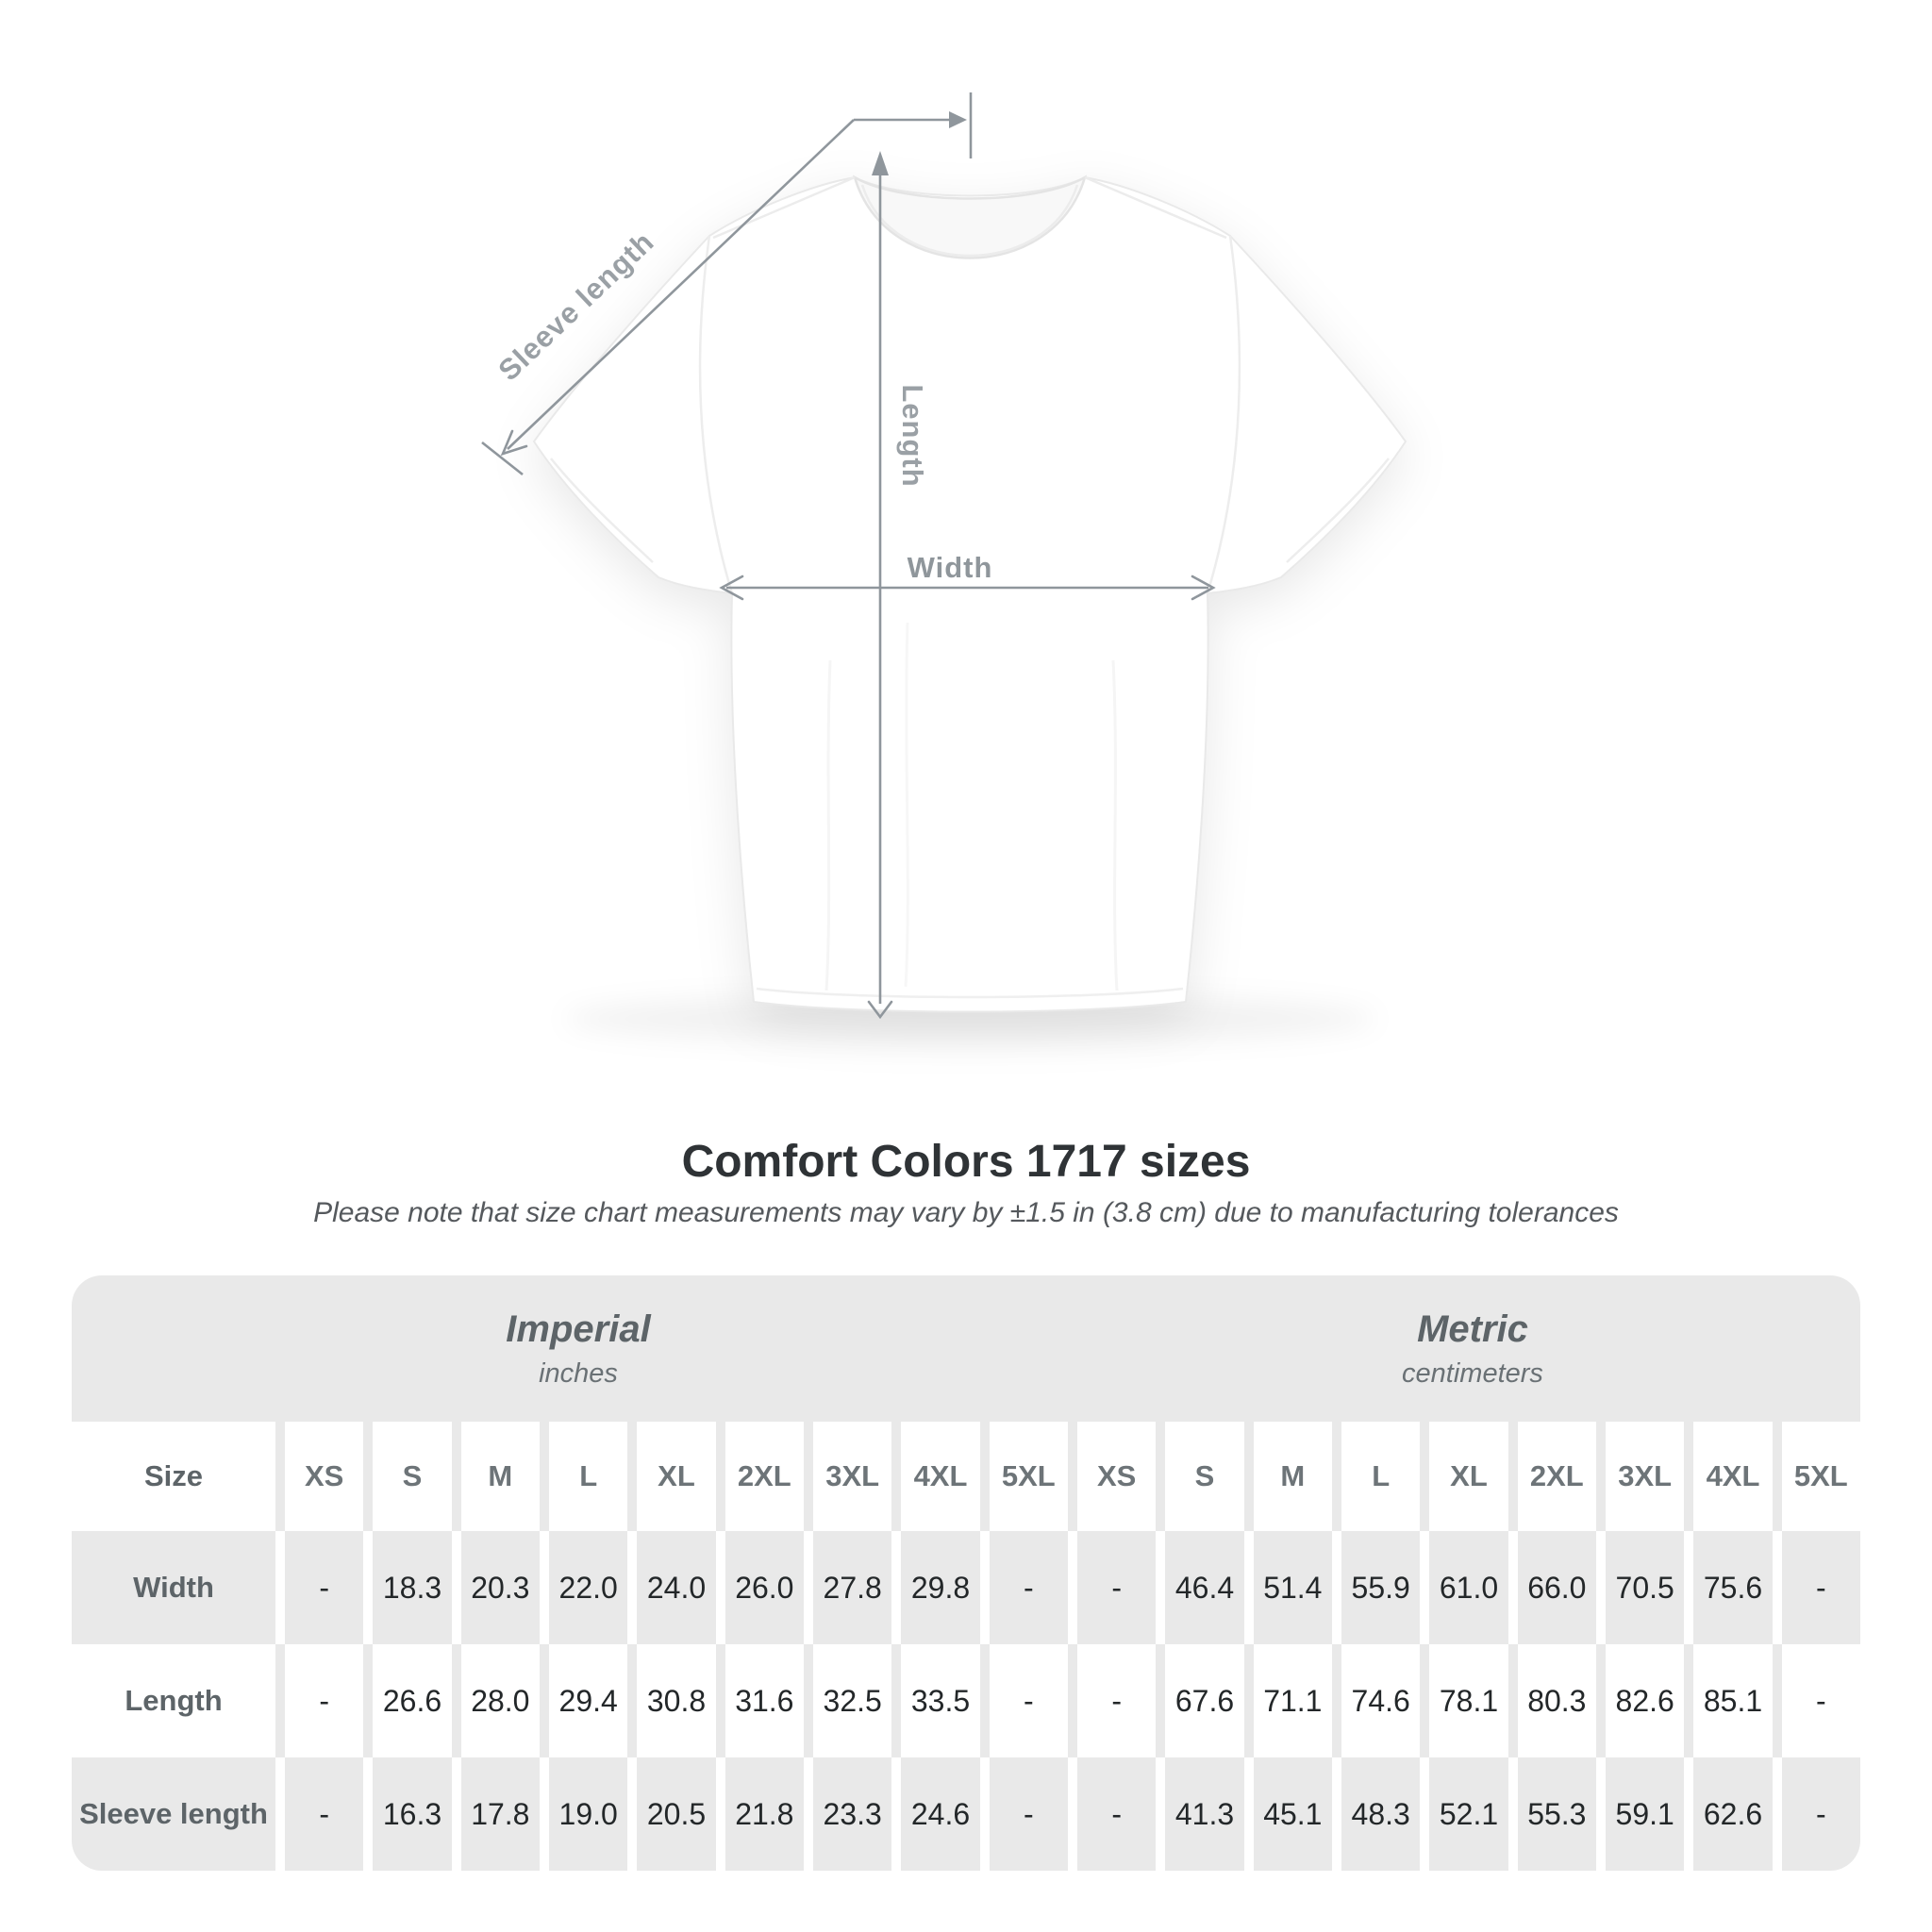 The image size is (1932, 1932). Describe the element at coordinates (1645, 1588) in the screenshot. I see `width-value-cell: 70.5` at that location.